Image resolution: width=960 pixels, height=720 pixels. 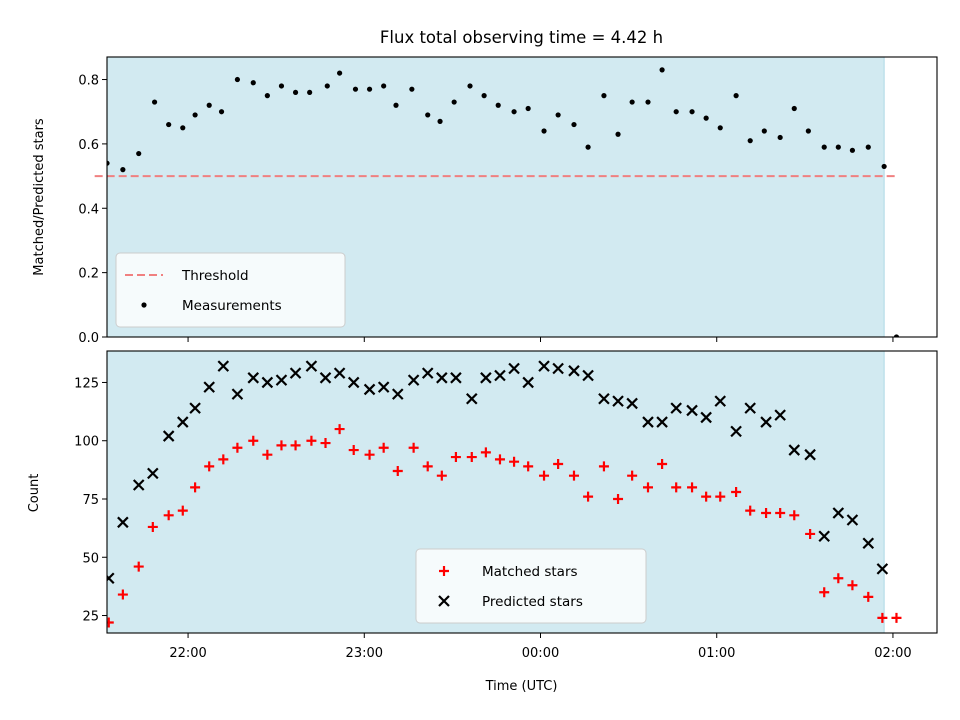 I want to click on y-axis-label-ratio: Matched/Predicted stars, so click(x=39, y=197).